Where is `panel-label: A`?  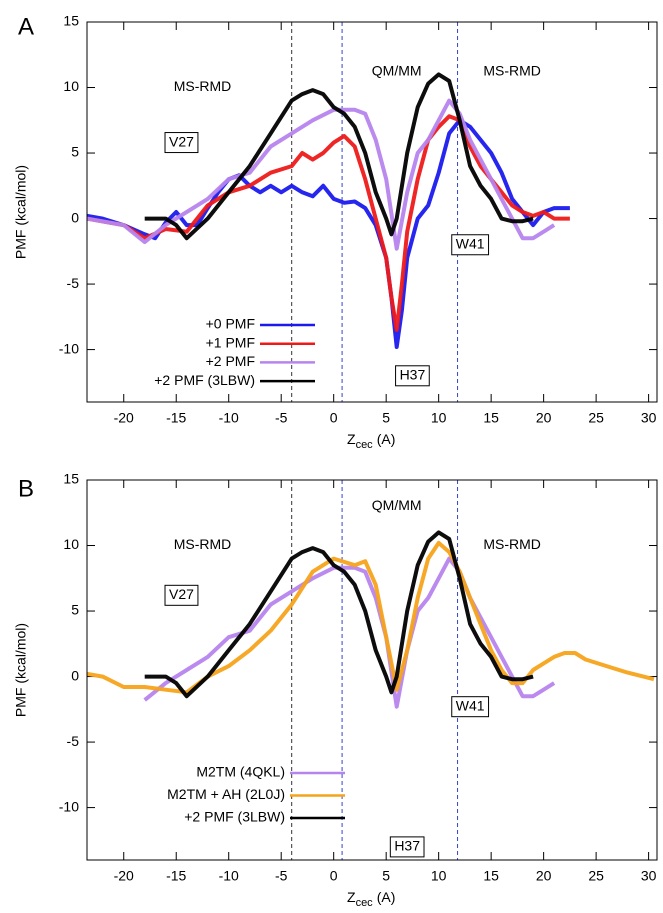 panel-label: A is located at coordinates (26, 26).